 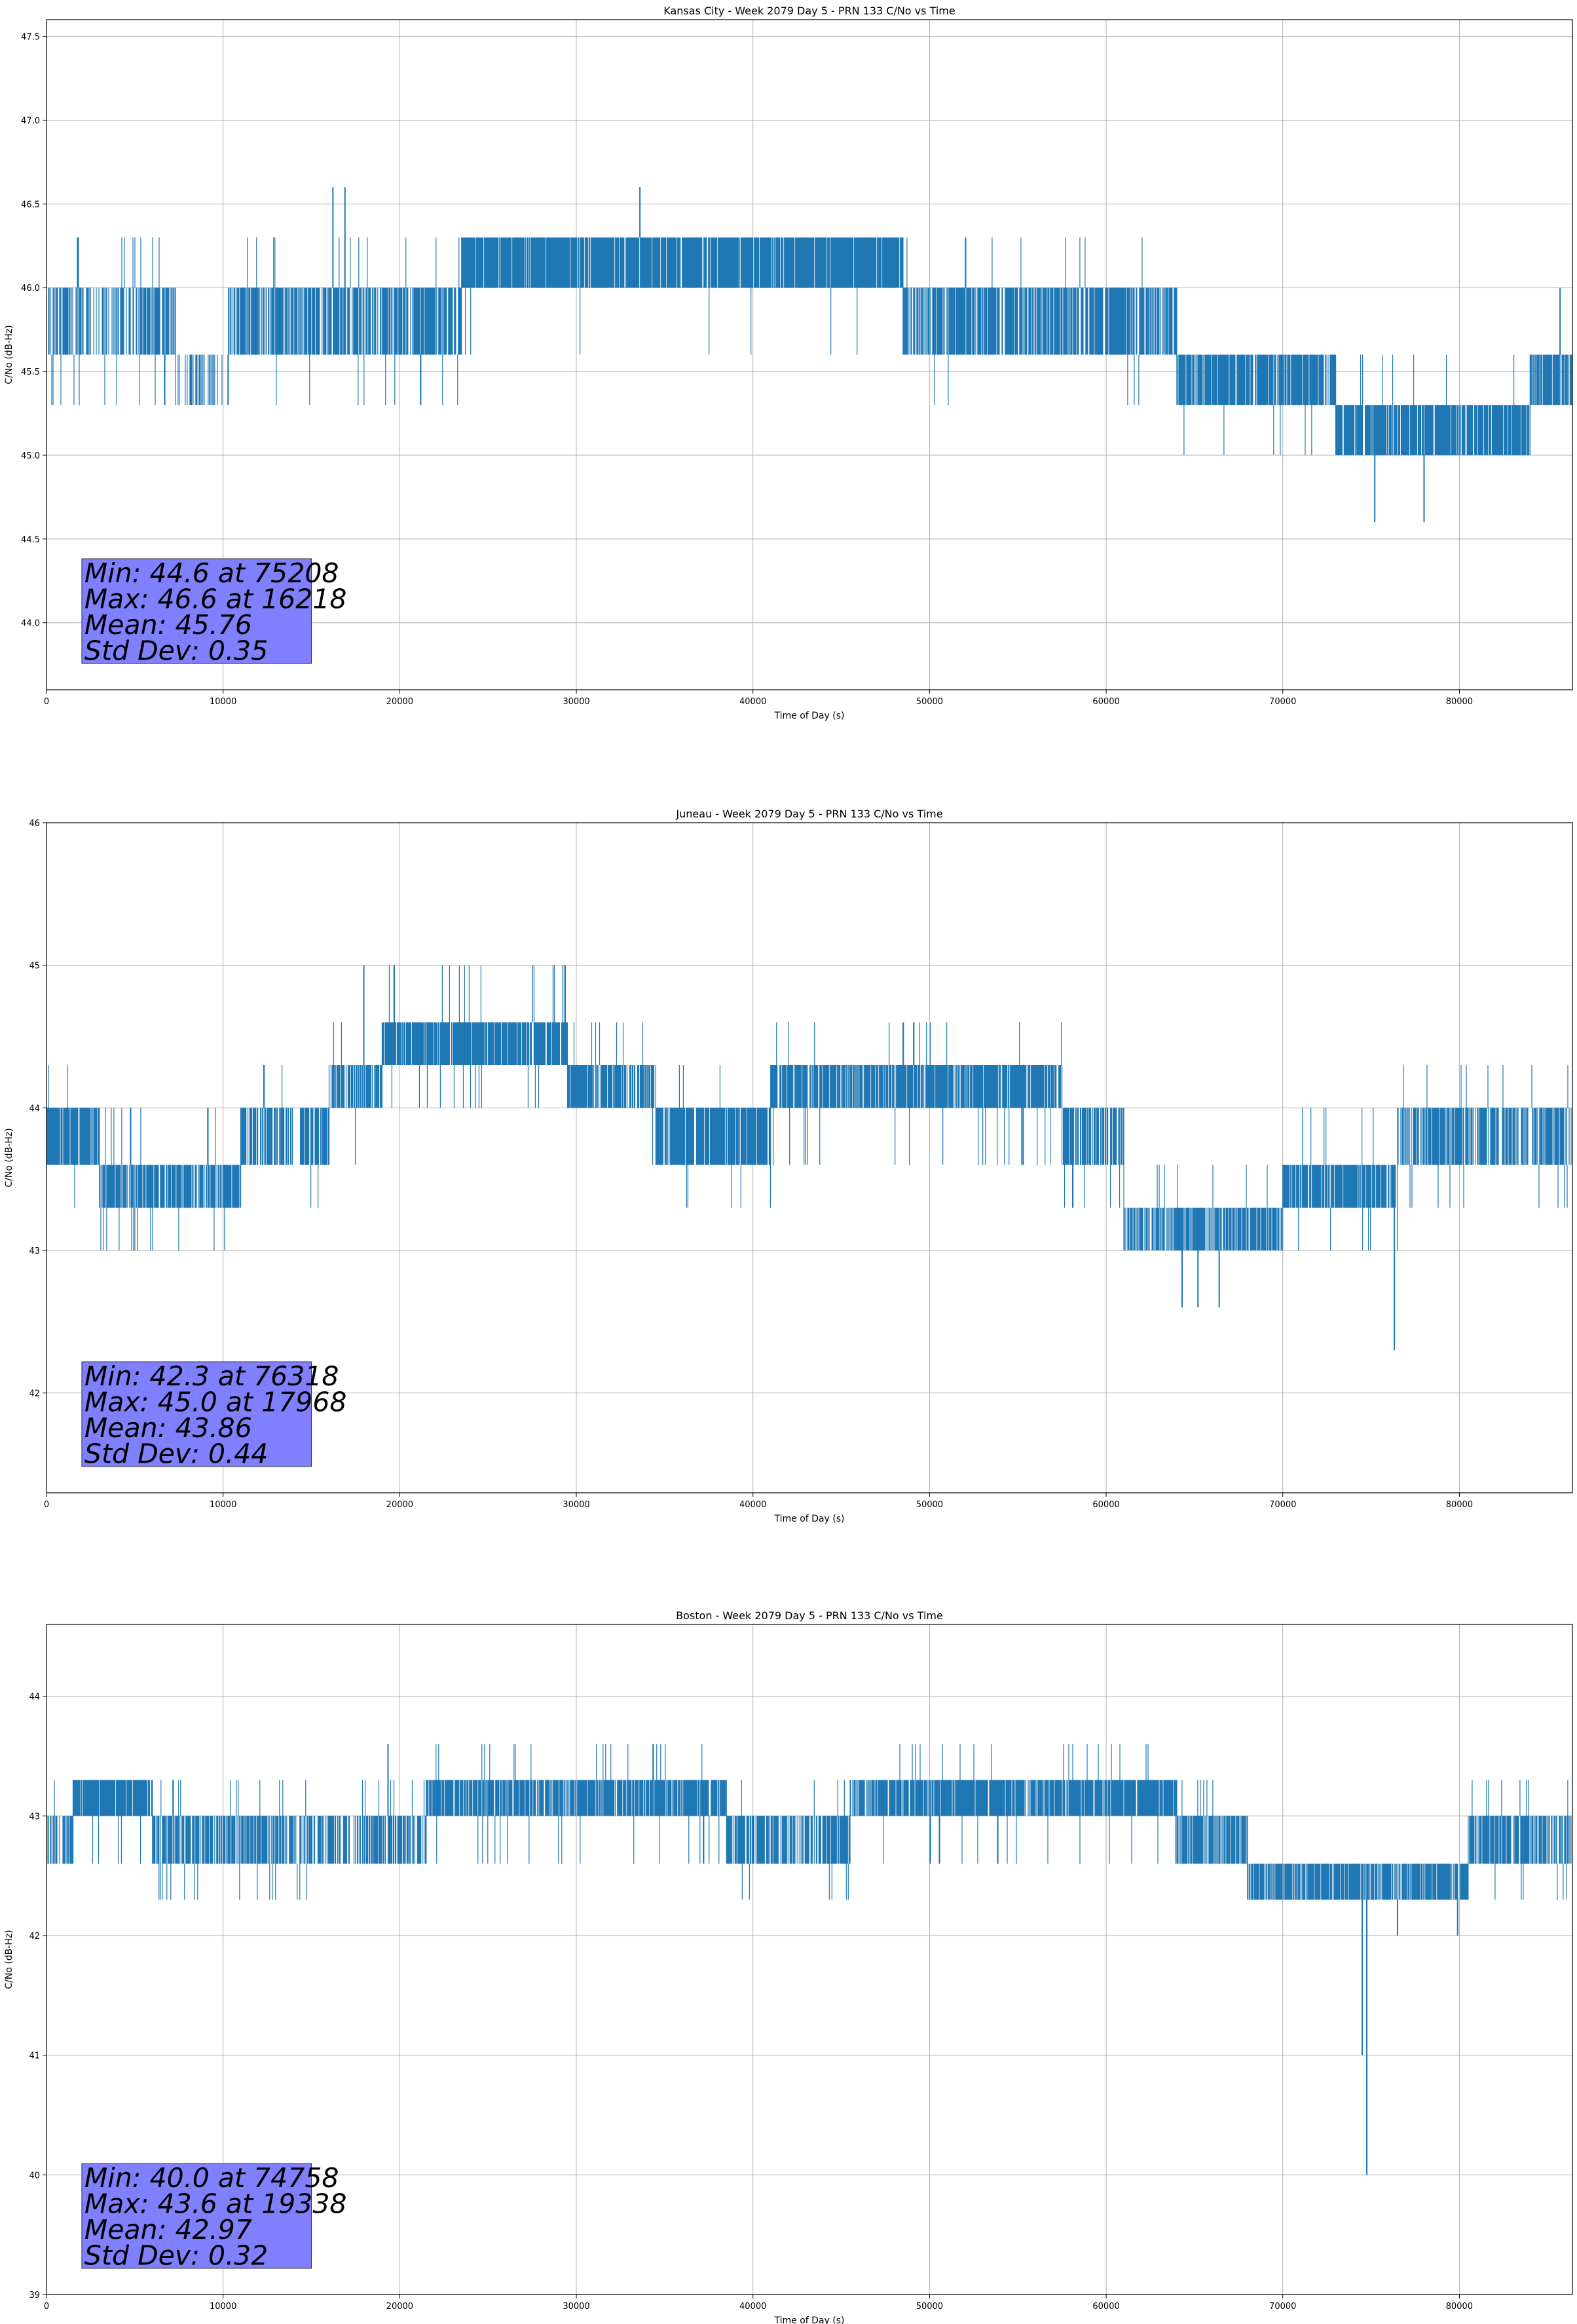 What do you see at coordinates (34, 966) in the screenshot?
I see `y-tick-label: 45` at bounding box center [34, 966].